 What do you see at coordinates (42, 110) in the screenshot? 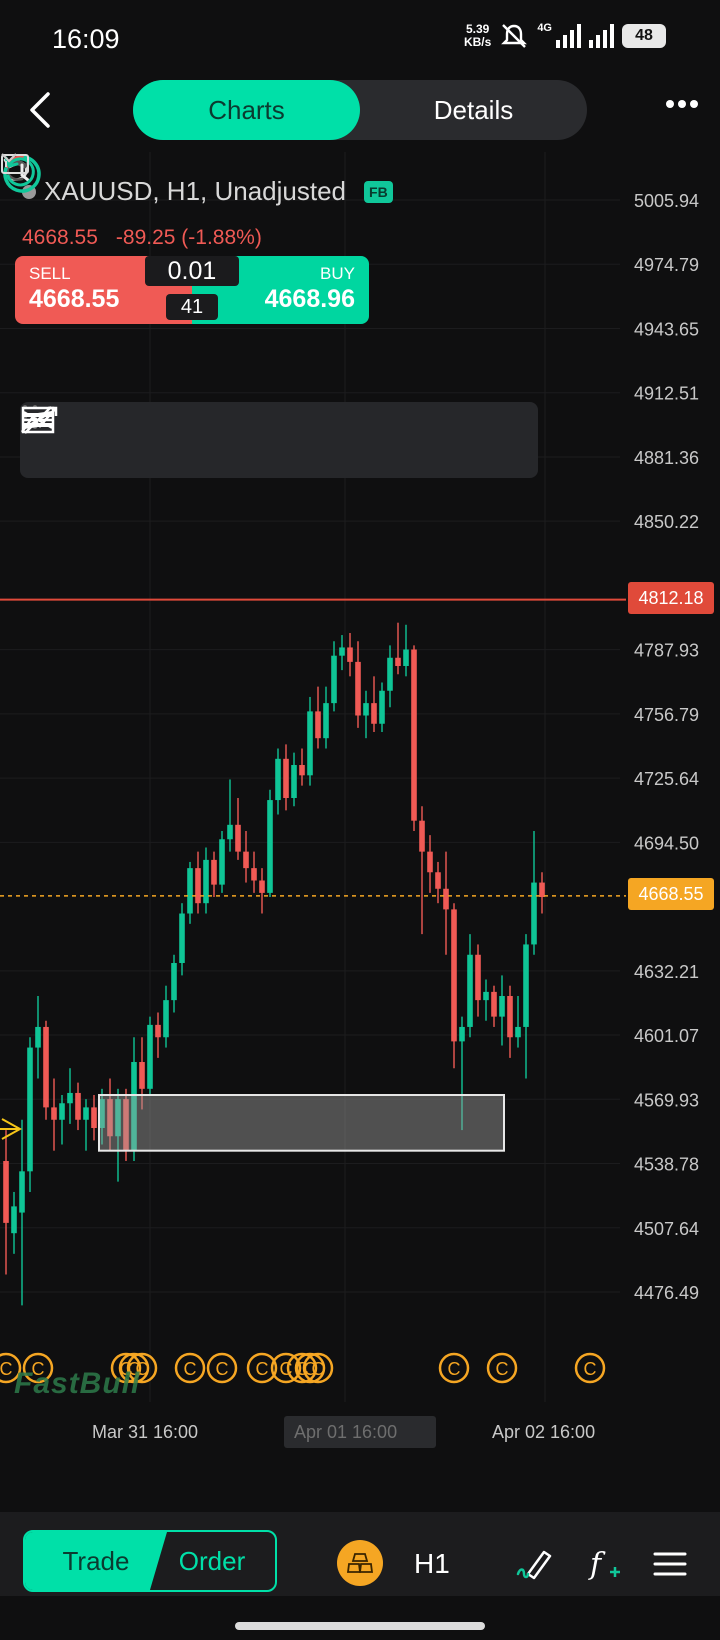
I see `back-icon` at bounding box center [42, 110].